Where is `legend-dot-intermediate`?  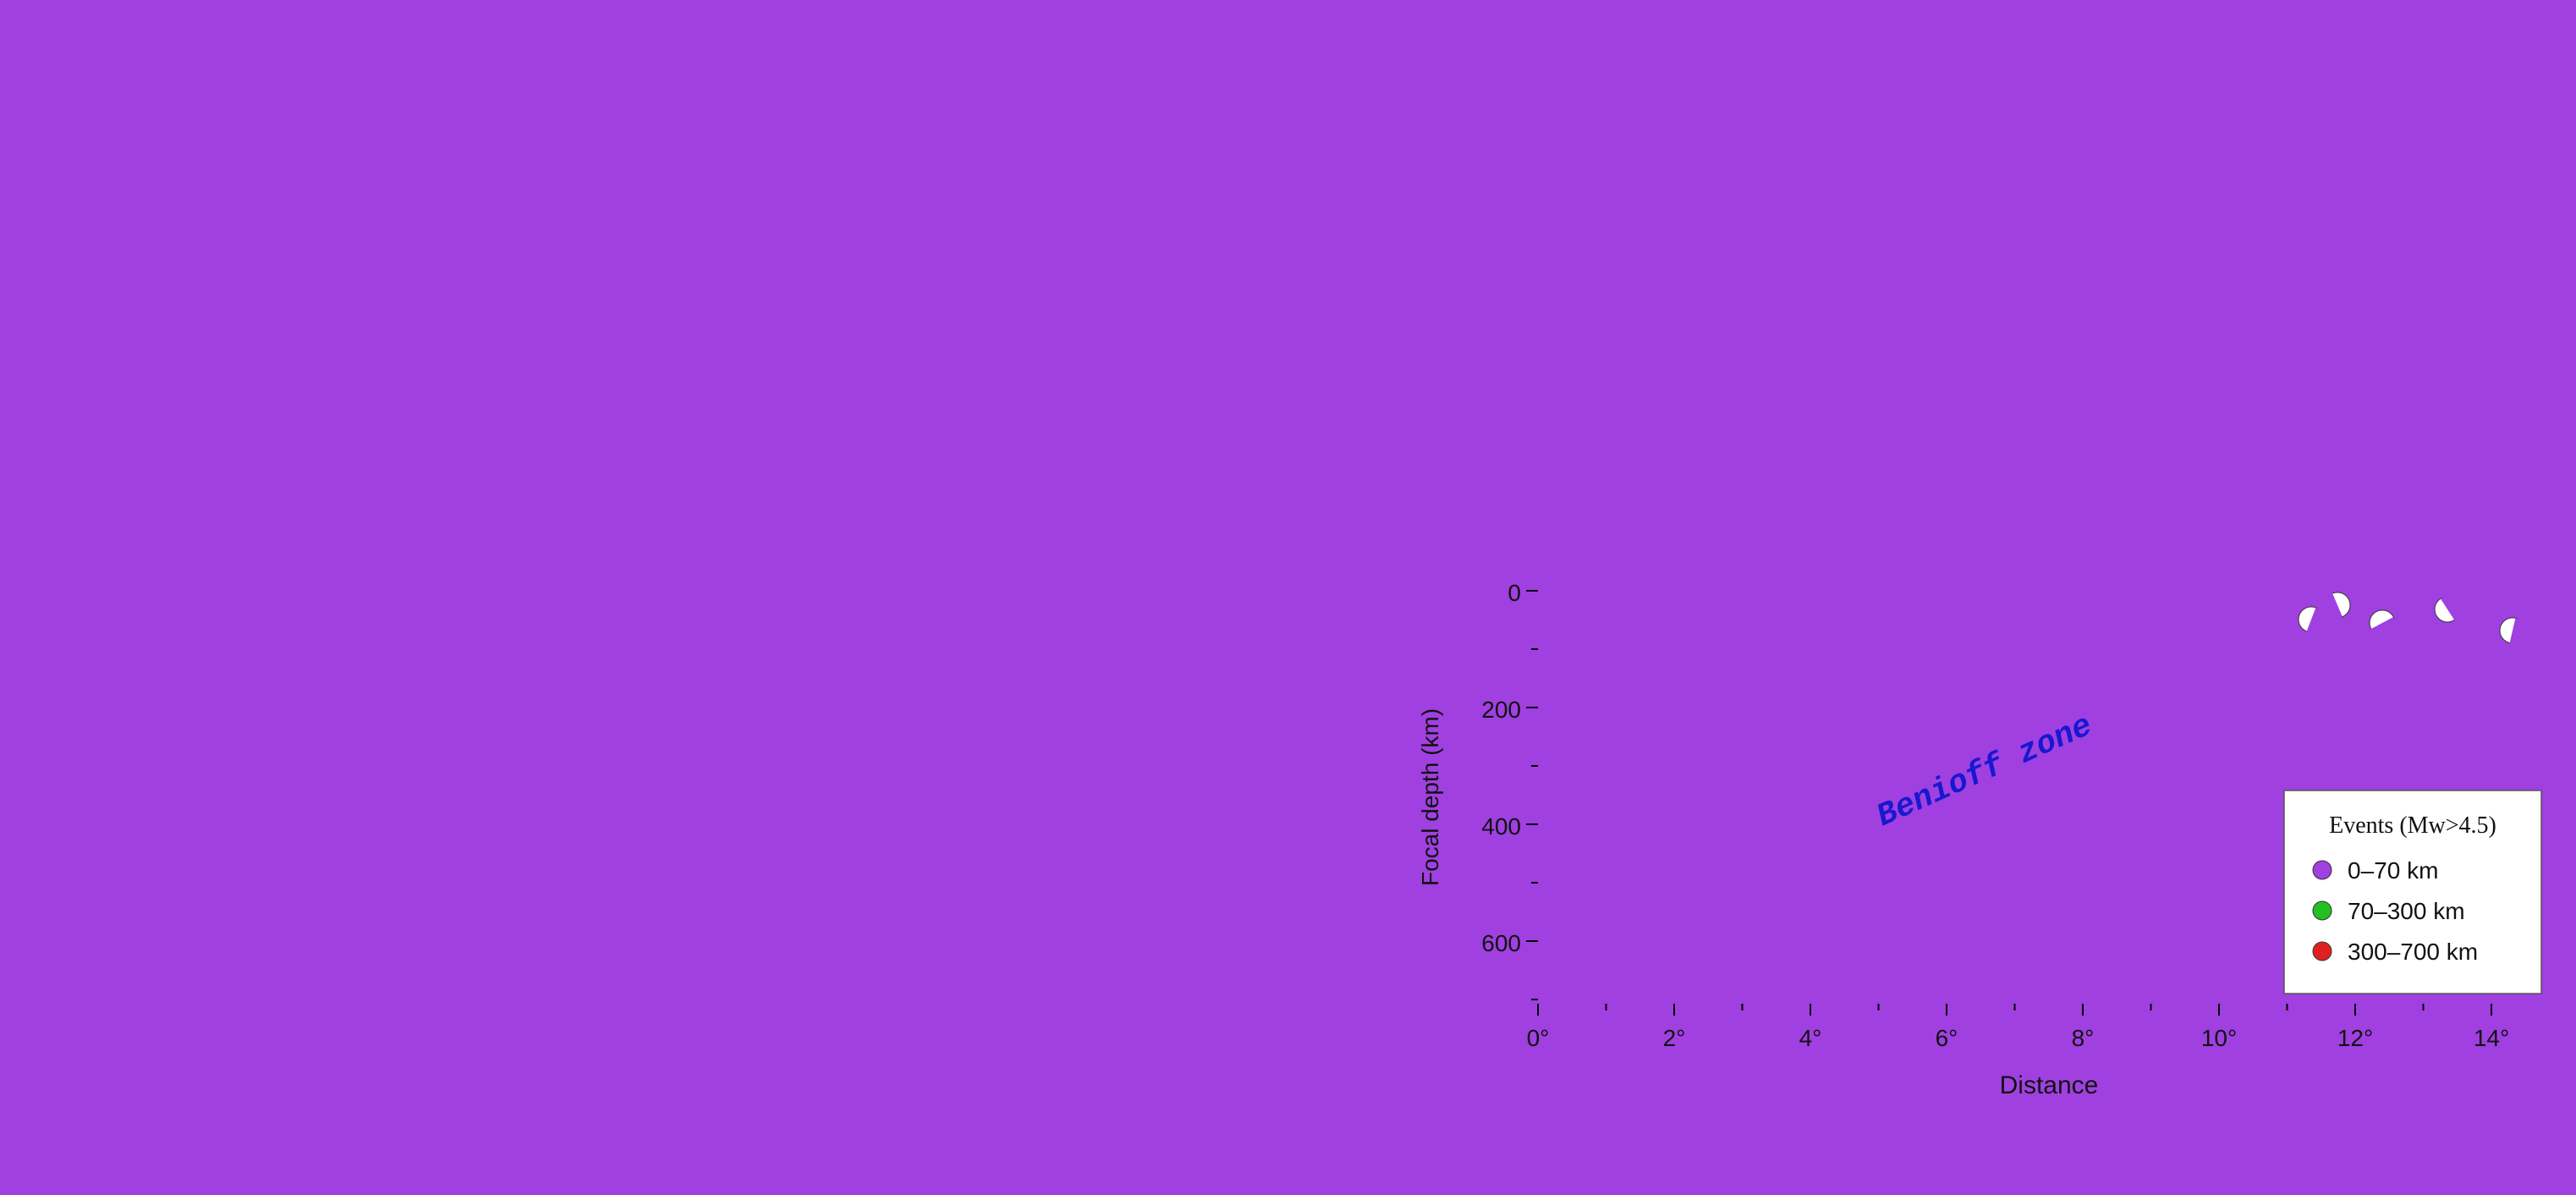
legend-dot-intermediate is located at coordinates (2322, 911).